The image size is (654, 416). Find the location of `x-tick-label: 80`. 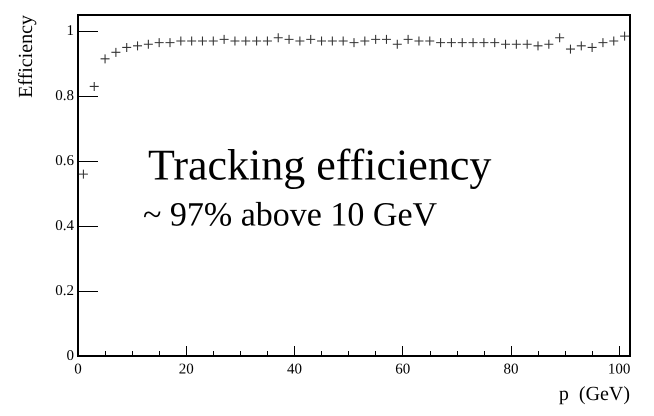

x-tick-label: 80 is located at coordinates (510, 370).